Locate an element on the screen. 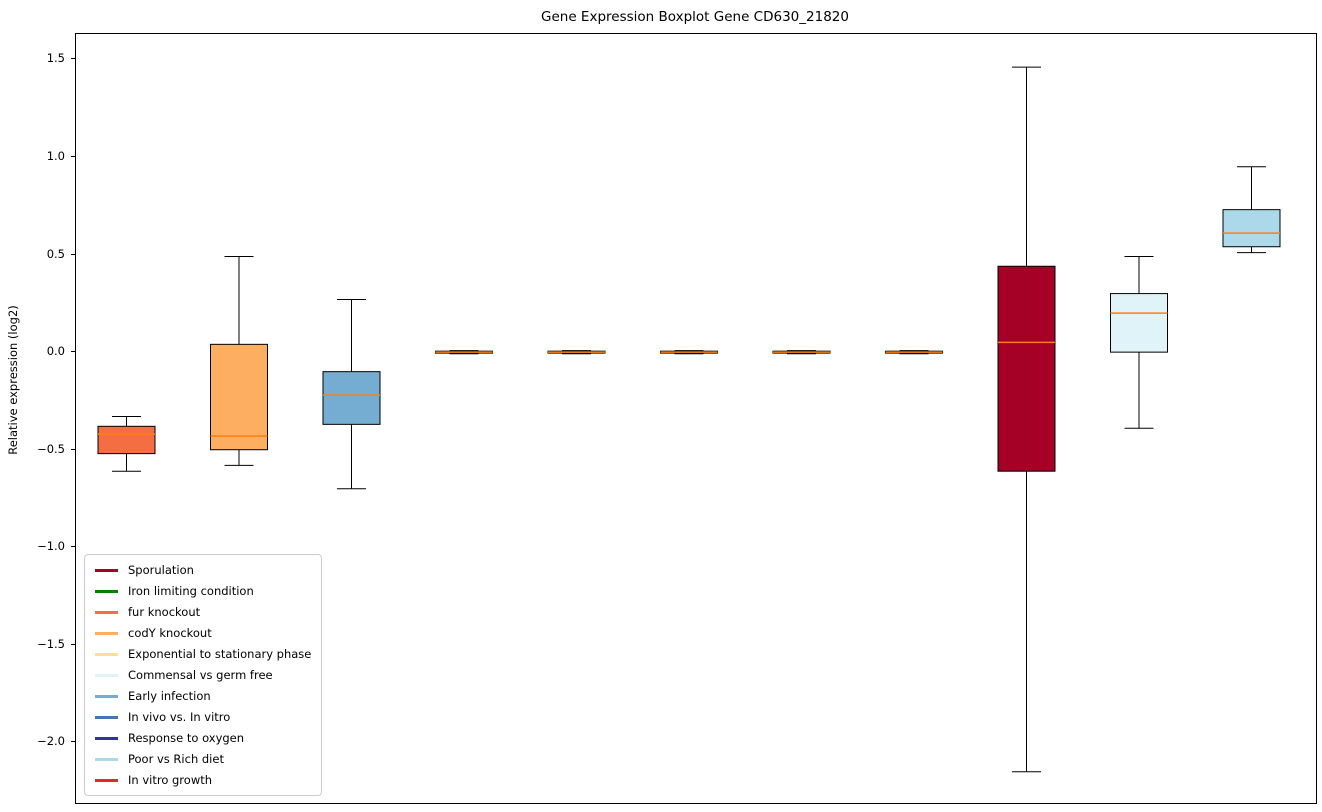  legend-item-in-vivo-vs-in-vitro: In vivo vs. In vitro is located at coordinates (203, 717).